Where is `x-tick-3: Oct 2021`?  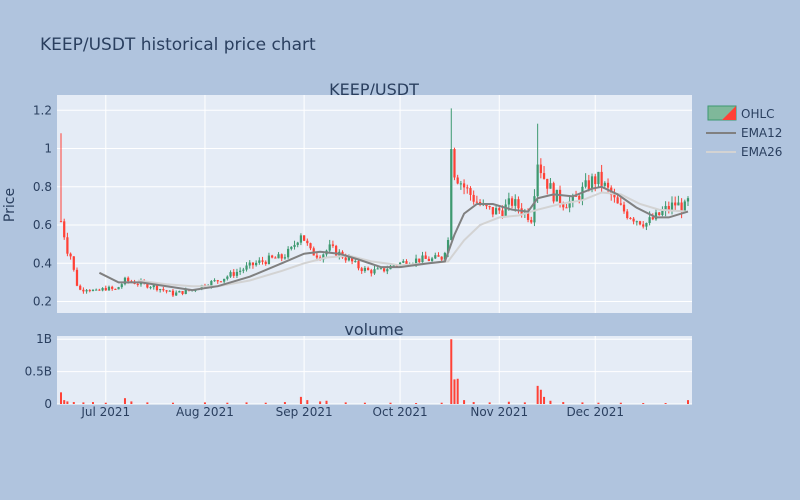
x-tick-3: Oct 2021 is located at coordinates (400, 412).